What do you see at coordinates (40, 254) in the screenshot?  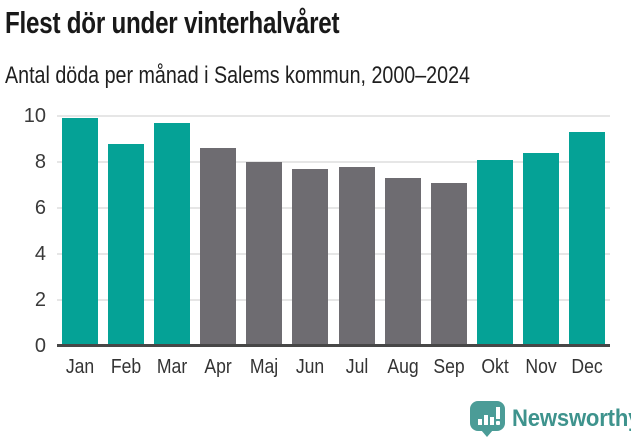 I see `y-axis-tick-label: 4` at bounding box center [40, 254].